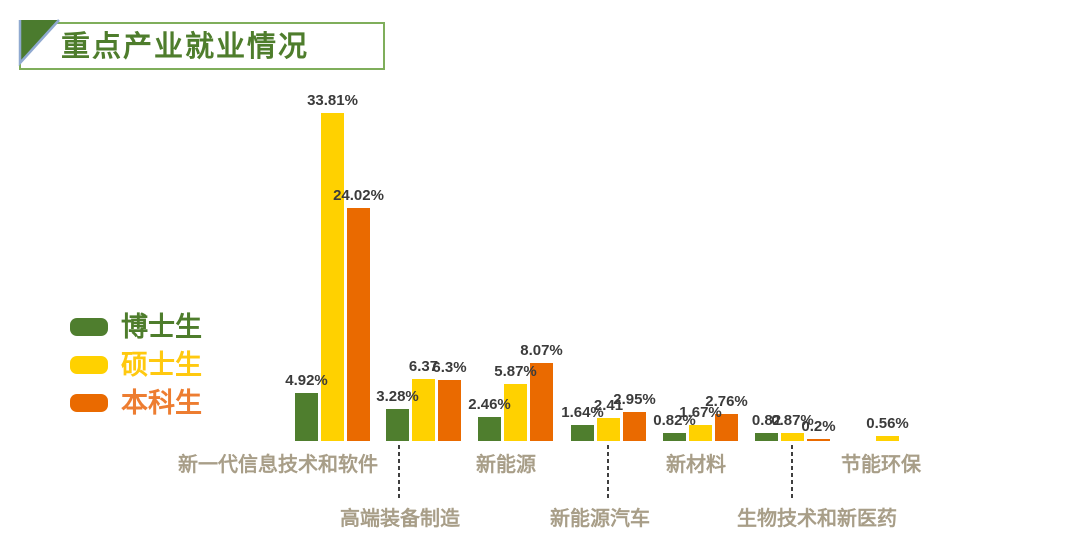  I want to click on triangle-blue-edge, so click(39, 42).